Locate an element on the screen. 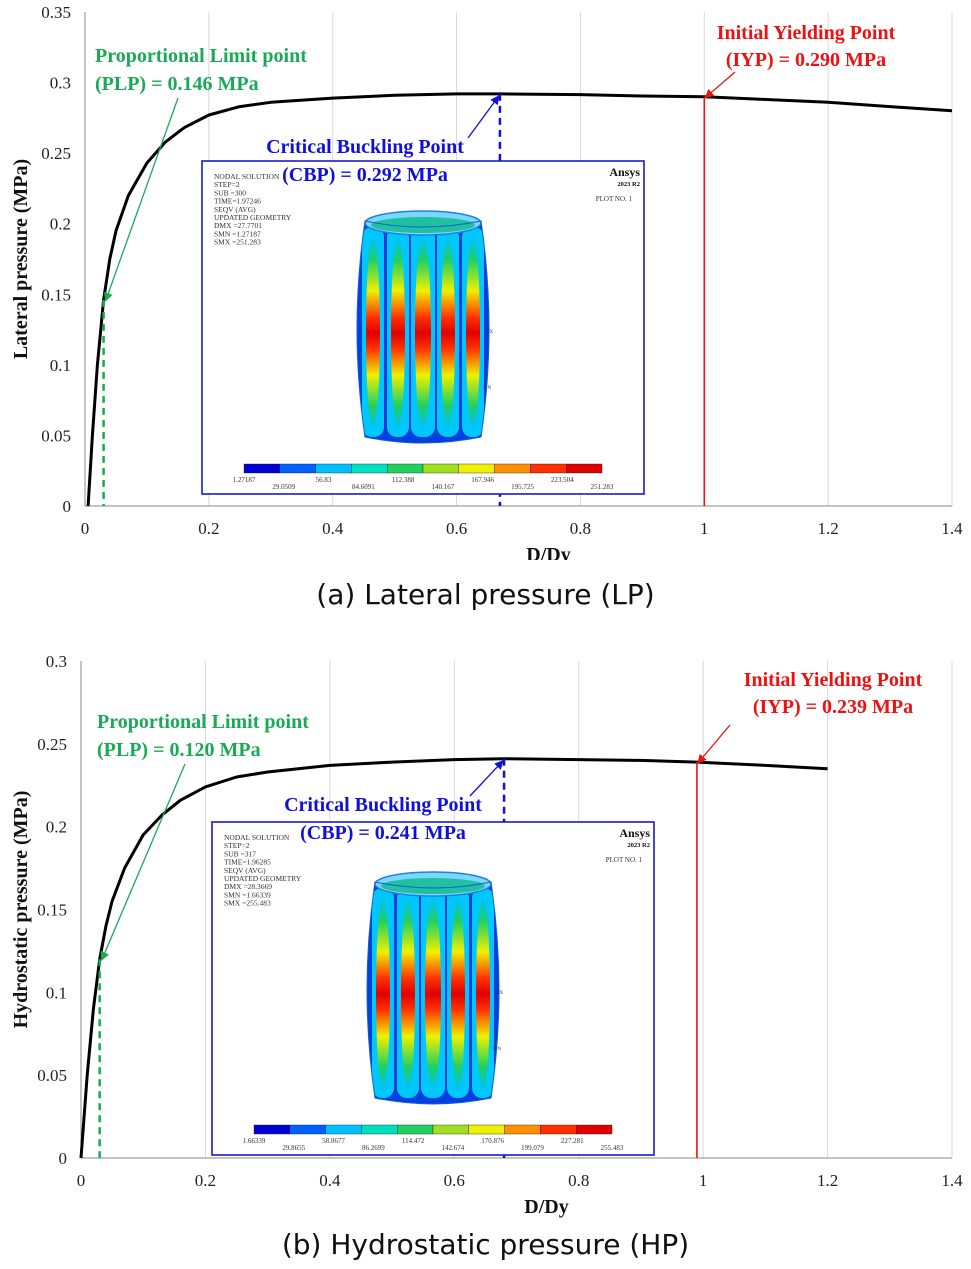  node-label-mn: MN is located at coordinates (487, 388).